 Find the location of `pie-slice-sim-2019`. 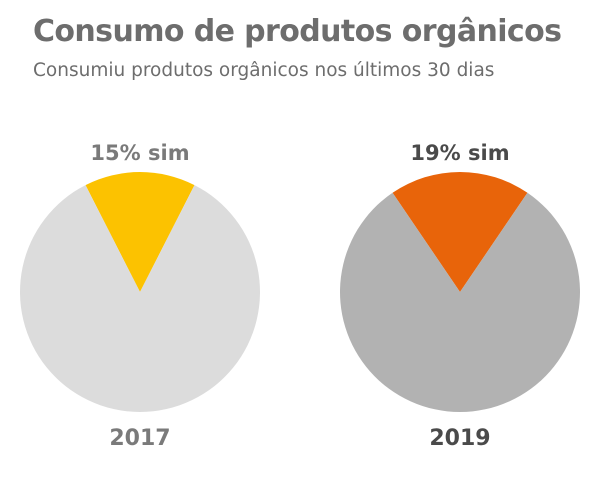

pie-slice-sim-2019 is located at coordinates (460, 231).